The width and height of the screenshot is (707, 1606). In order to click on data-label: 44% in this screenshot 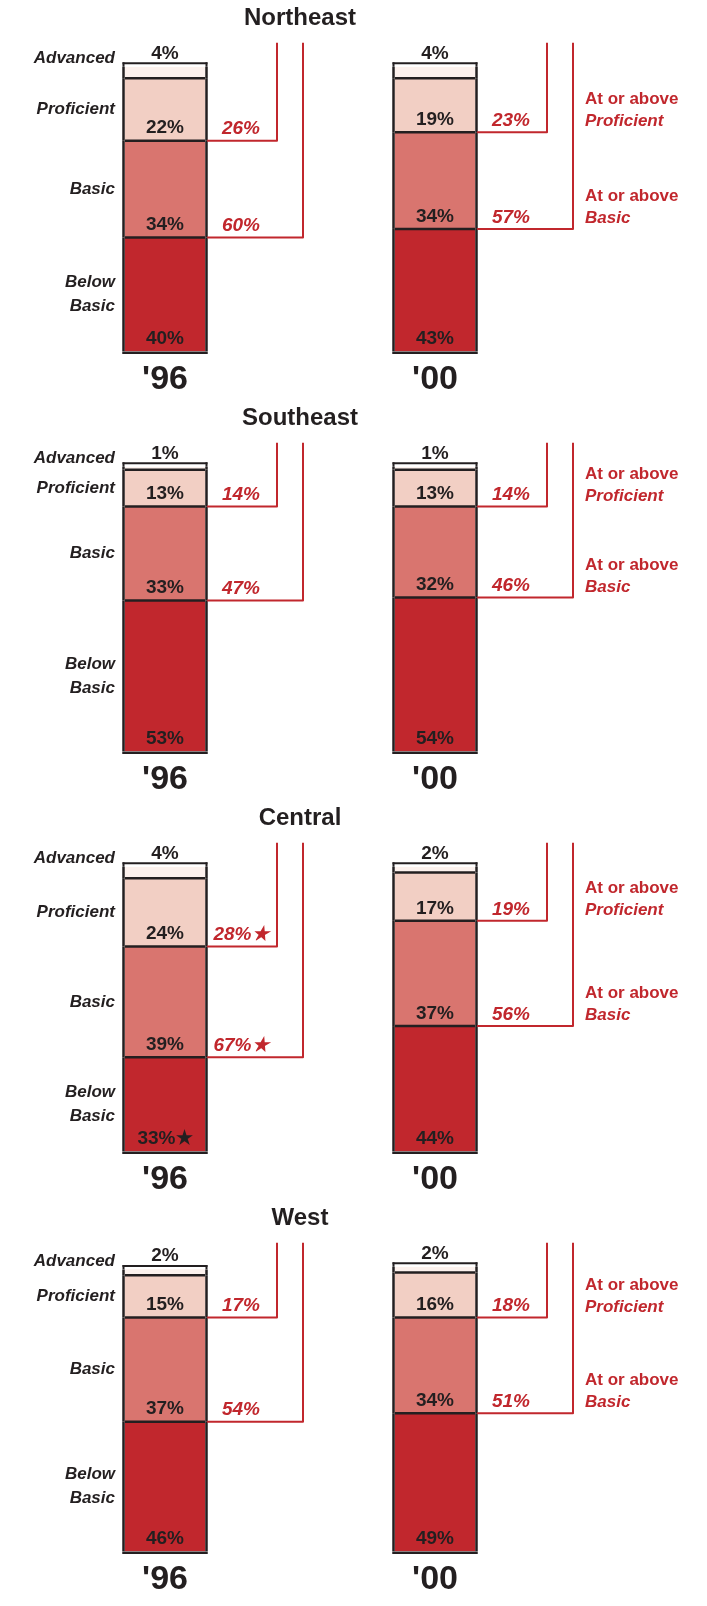, I will do `click(435, 1137)`.